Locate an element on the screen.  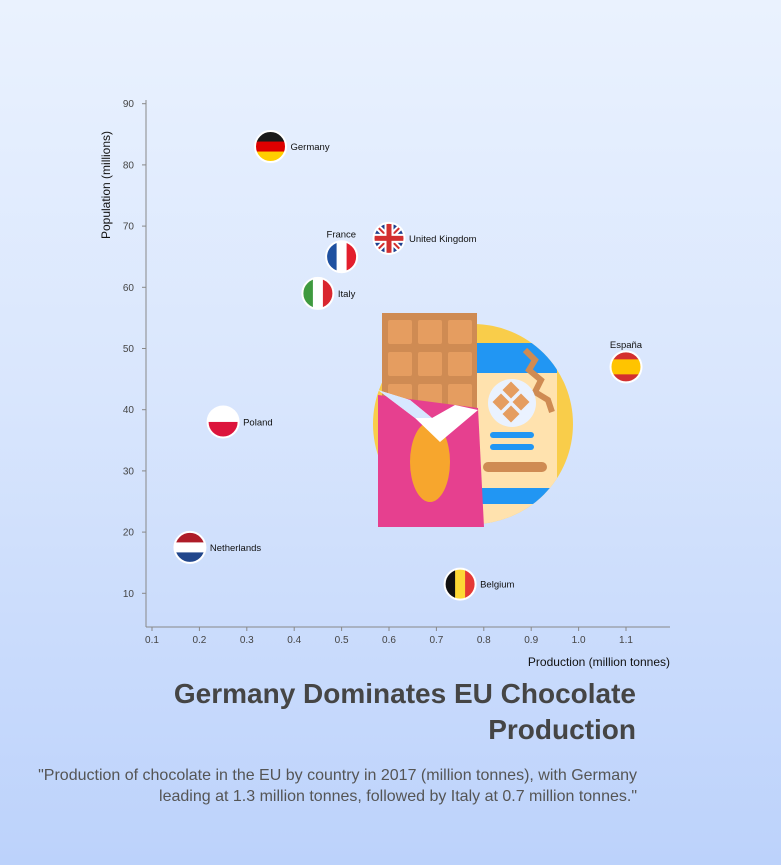
y-axis-ticks: 10 20 30 40 50 60 70 80 90 is located at coordinates (134, 349).